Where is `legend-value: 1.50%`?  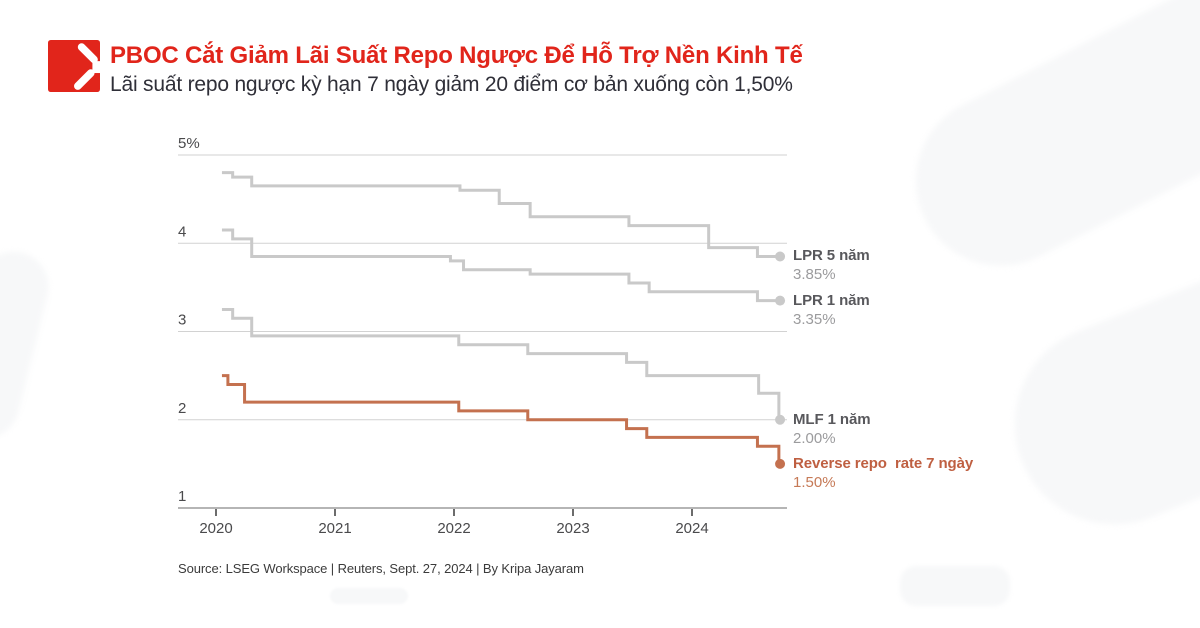
legend-value: 1.50% is located at coordinates (814, 482).